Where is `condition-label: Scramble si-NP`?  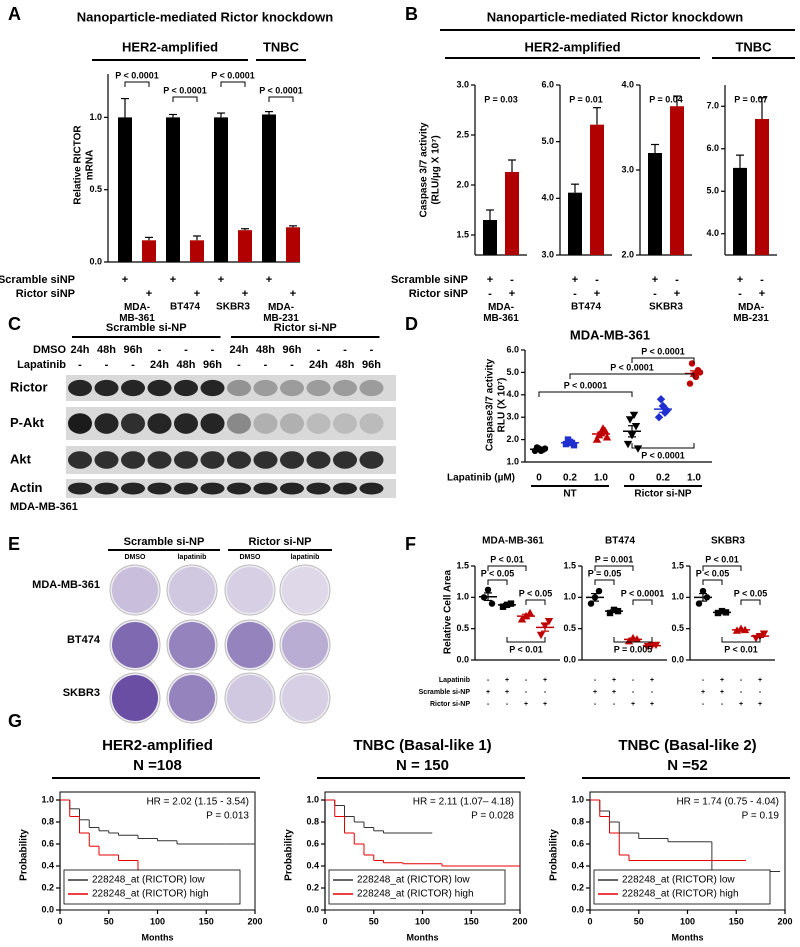 condition-label: Scramble si-NP is located at coordinates (445, 692).